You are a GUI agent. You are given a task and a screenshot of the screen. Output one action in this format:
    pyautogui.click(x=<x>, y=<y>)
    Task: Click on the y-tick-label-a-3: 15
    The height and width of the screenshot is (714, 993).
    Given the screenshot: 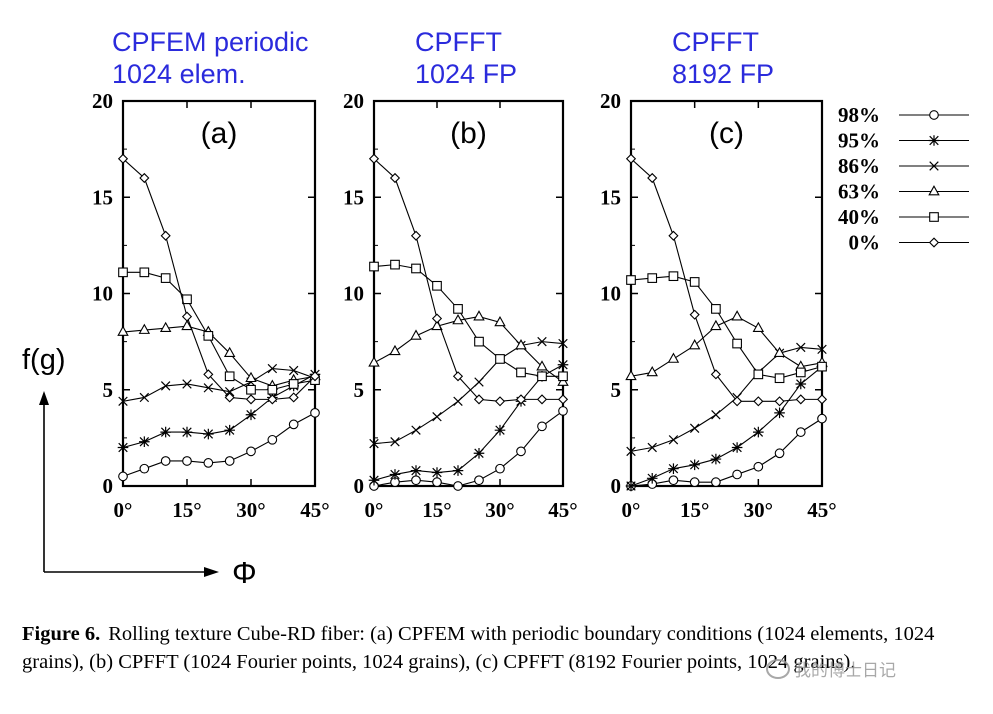 What is the action you would take?
    pyautogui.click(x=102, y=197)
    